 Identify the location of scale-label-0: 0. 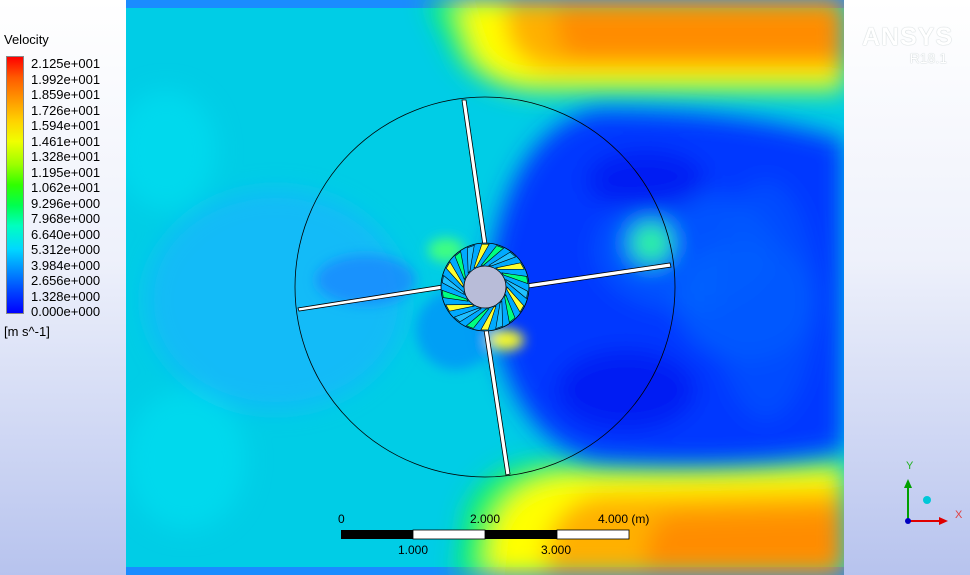
(341, 519).